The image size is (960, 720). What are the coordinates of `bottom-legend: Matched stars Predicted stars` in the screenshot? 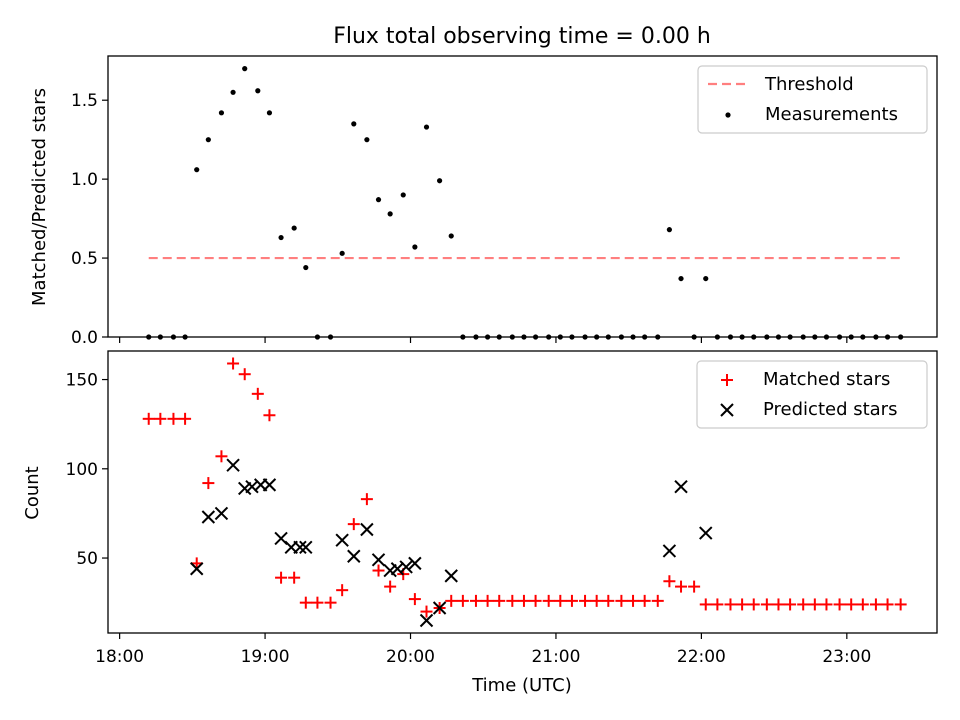 It's located at (812, 394).